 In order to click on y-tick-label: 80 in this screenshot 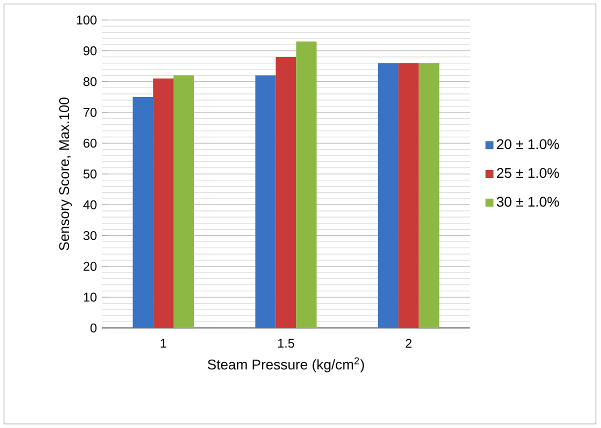, I will do `click(90, 81)`.